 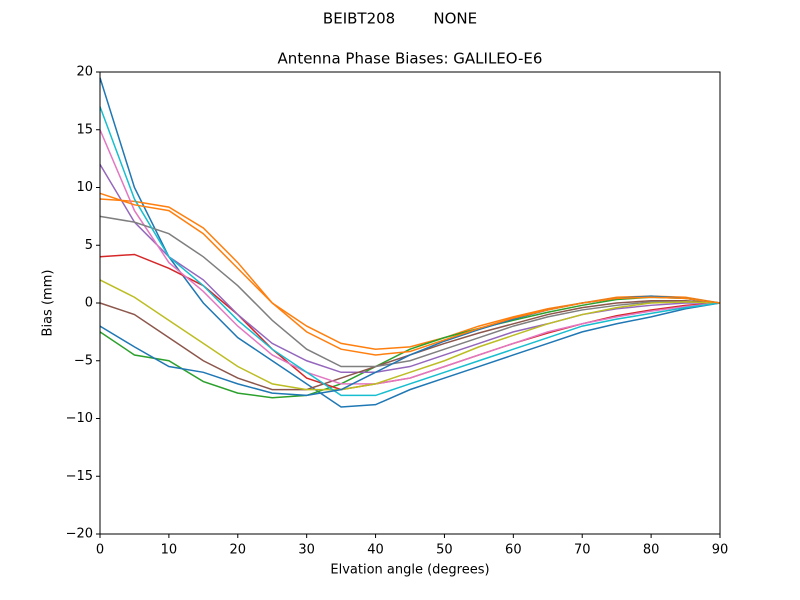 What do you see at coordinates (79, 534) in the screenshot?
I see `y-tick-label: −20` at bounding box center [79, 534].